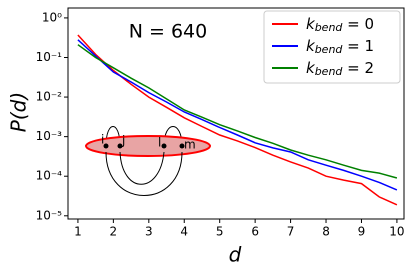  Describe the element at coordinates (49, 97) in the screenshot. I see `y-tick-label: 10⁻²` at that location.